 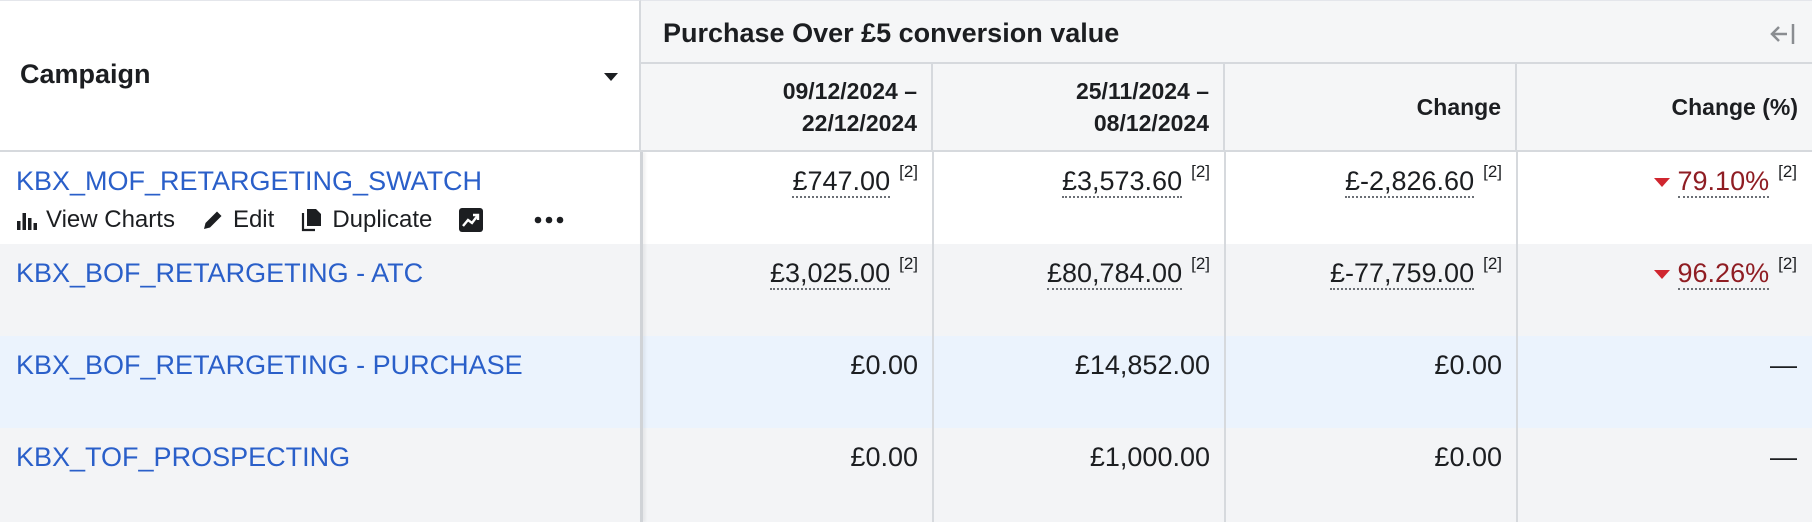 I want to click on metric-value: £3,025.00, so click(x=830, y=274).